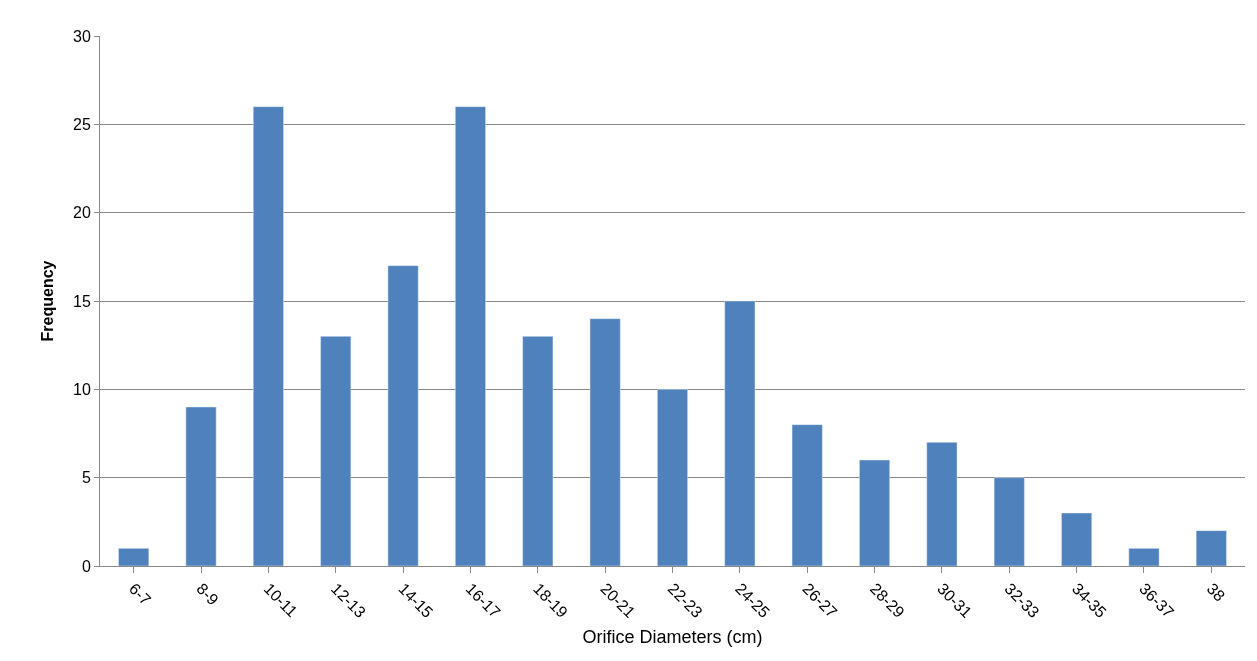 This screenshot has width=1257, height=661. I want to click on x-tick-label: 38, so click(1216, 592).